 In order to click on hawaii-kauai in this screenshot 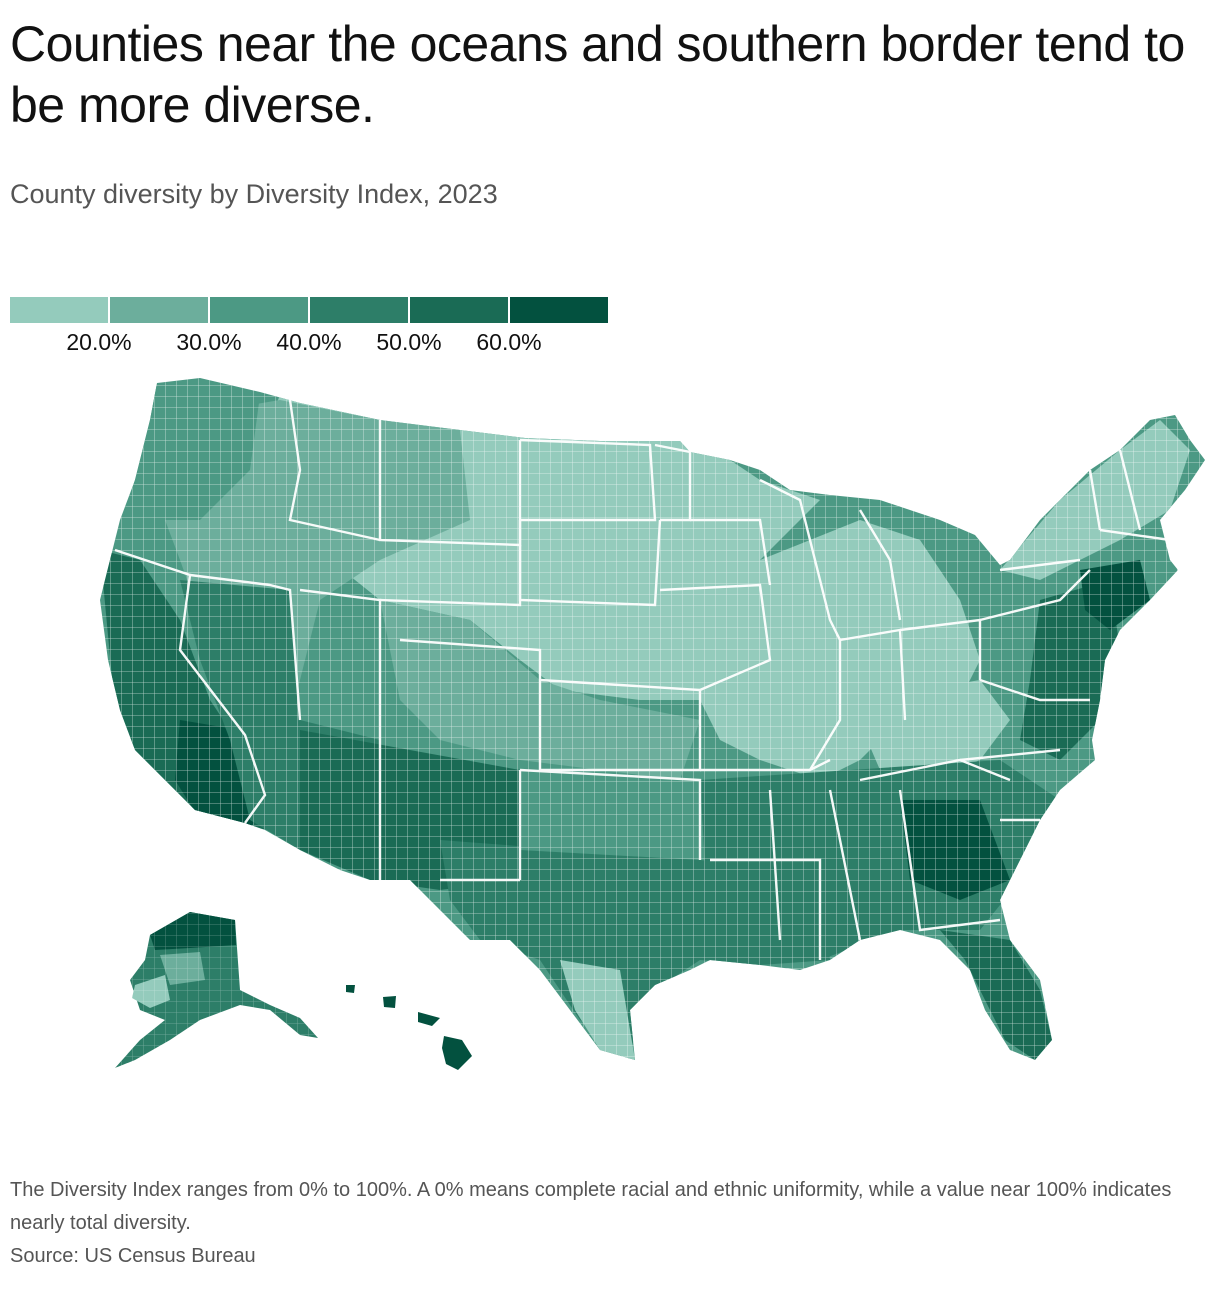, I will do `click(350, 989)`.